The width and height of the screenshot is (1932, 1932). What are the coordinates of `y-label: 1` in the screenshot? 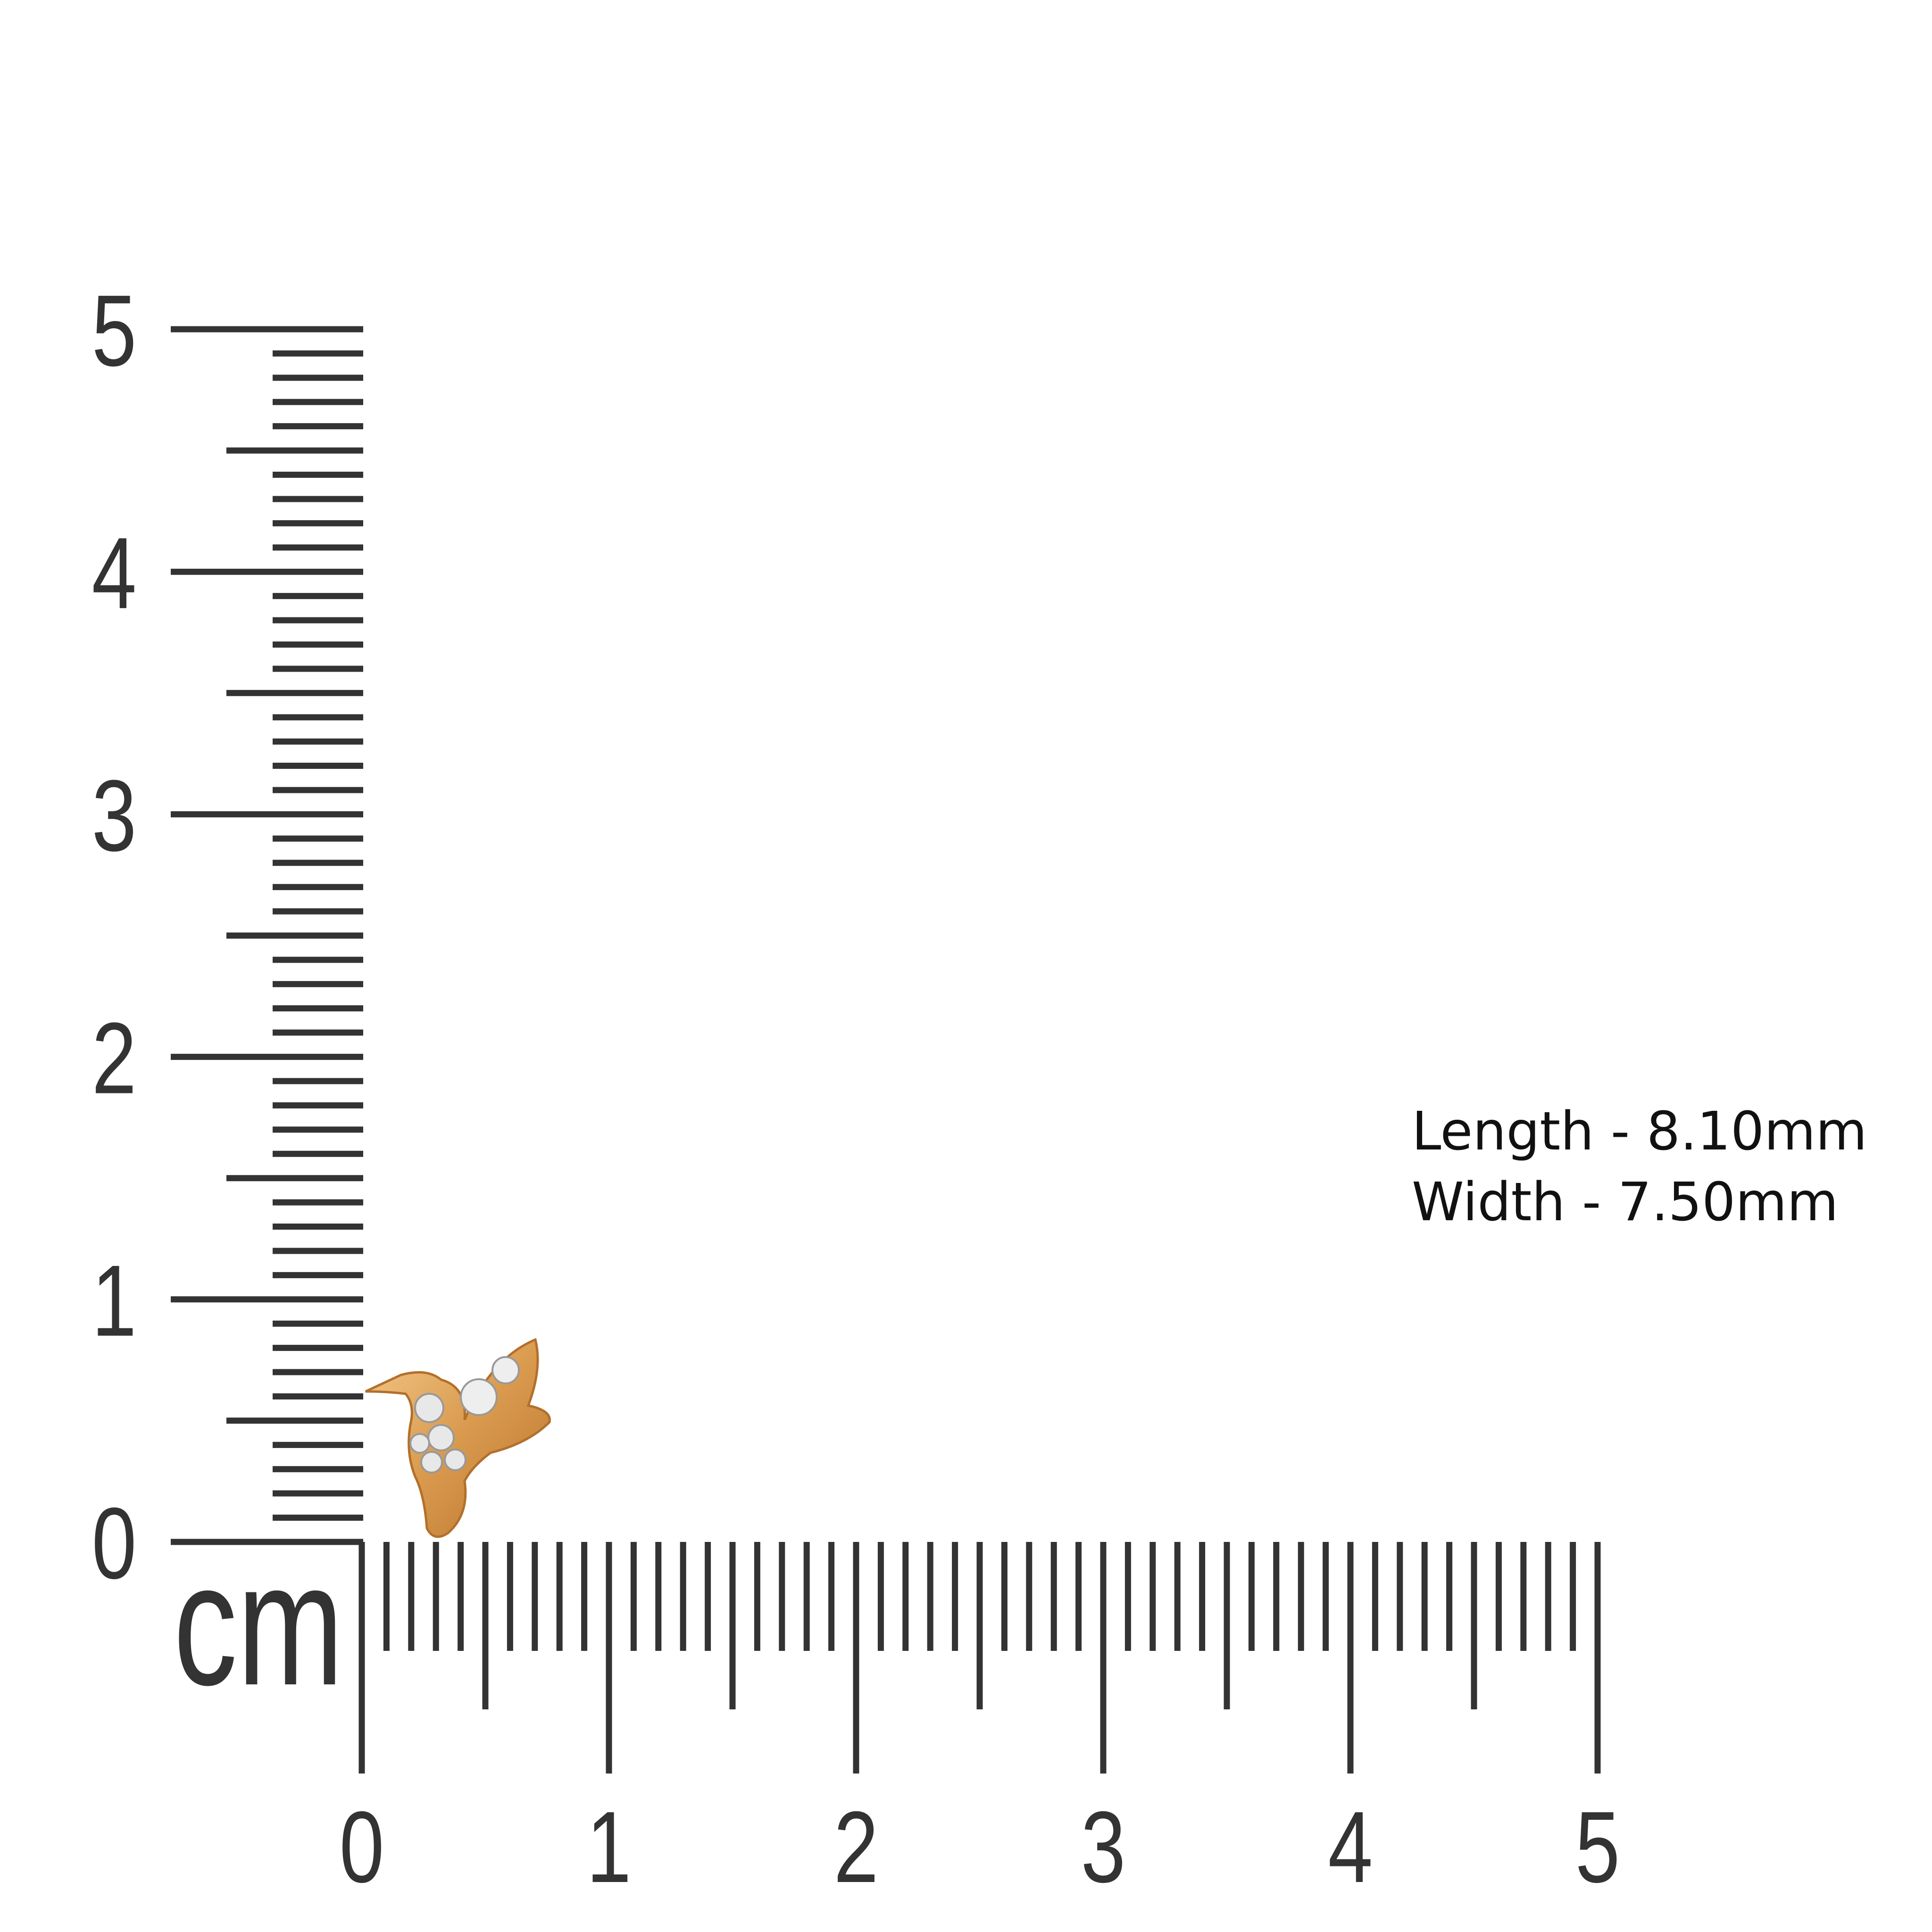 It's located at (115, 1300).